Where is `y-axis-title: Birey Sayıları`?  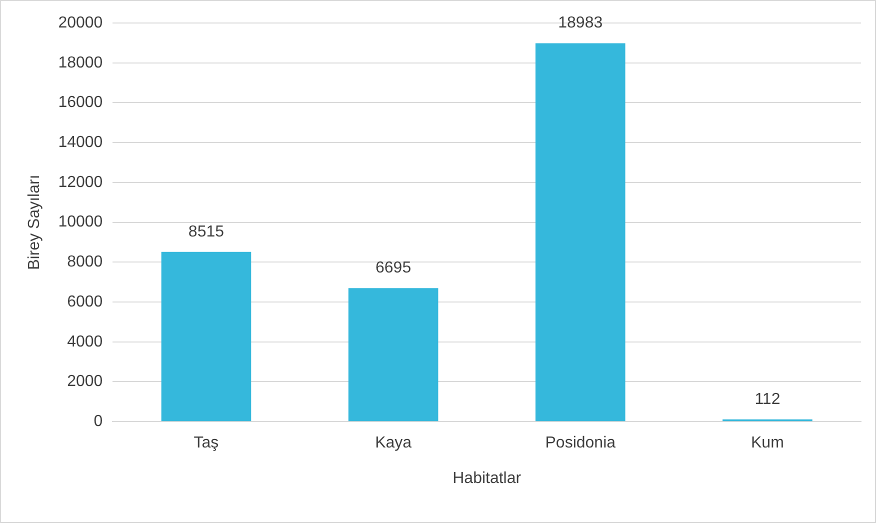 y-axis-title: Birey Sayıları is located at coordinates (35, 222).